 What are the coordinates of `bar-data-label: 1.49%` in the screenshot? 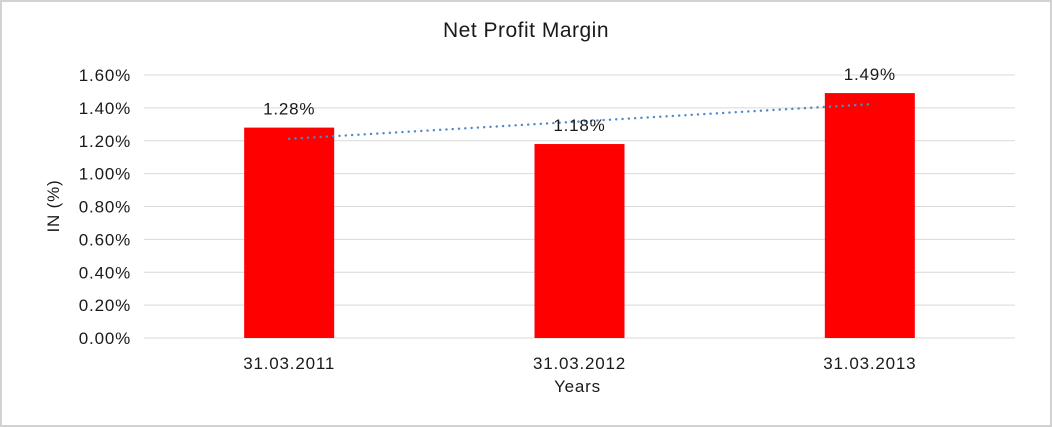 It's located at (870, 74).